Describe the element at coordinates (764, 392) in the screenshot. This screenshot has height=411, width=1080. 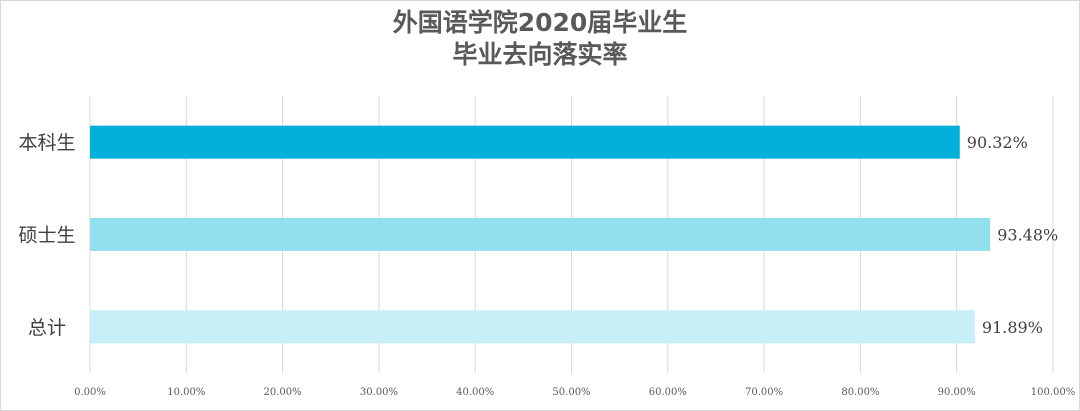
I see `x-tick-label: 70.00%` at that location.